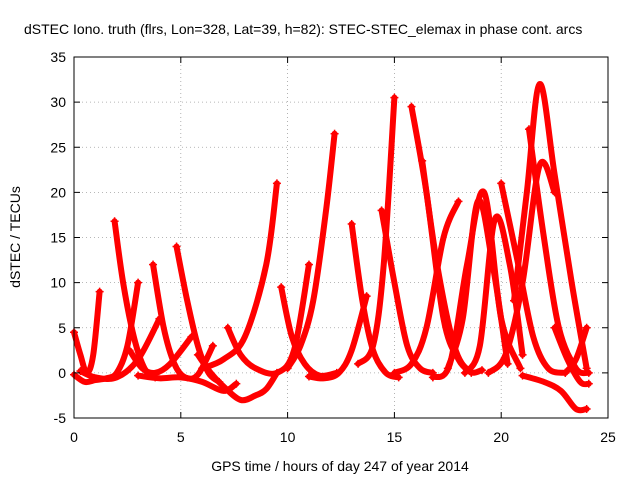  What do you see at coordinates (395, 437) in the screenshot?
I see `x-tick-label: 15` at bounding box center [395, 437].